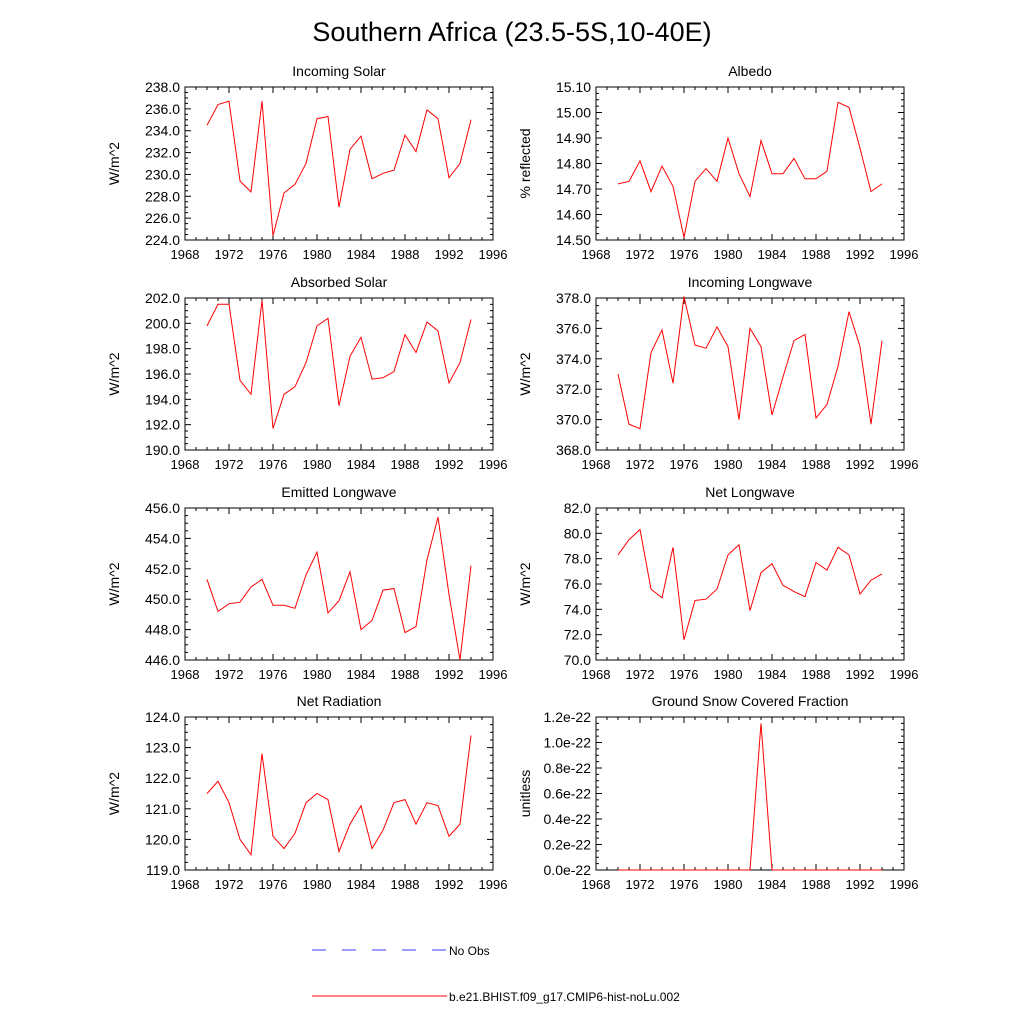 The image size is (1024, 1024). Describe the element at coordinates (573, 164) in the screenshot. I see `y-tick-label: 14.80` at that location.